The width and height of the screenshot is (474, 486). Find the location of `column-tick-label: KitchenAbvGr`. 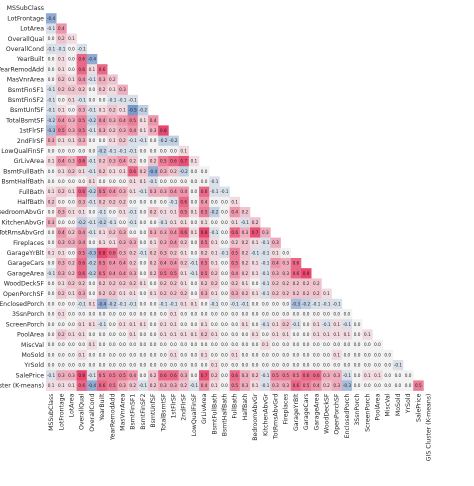

column-tick-label: KitchenAbvGr is located at coordinates (265, 414).